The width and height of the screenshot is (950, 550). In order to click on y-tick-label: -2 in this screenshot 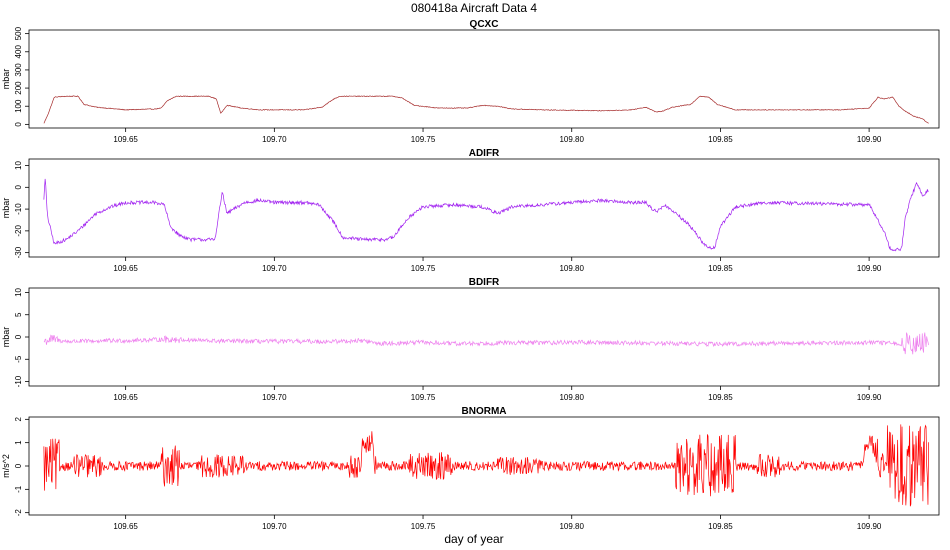, I will do `click(18, 513)`.